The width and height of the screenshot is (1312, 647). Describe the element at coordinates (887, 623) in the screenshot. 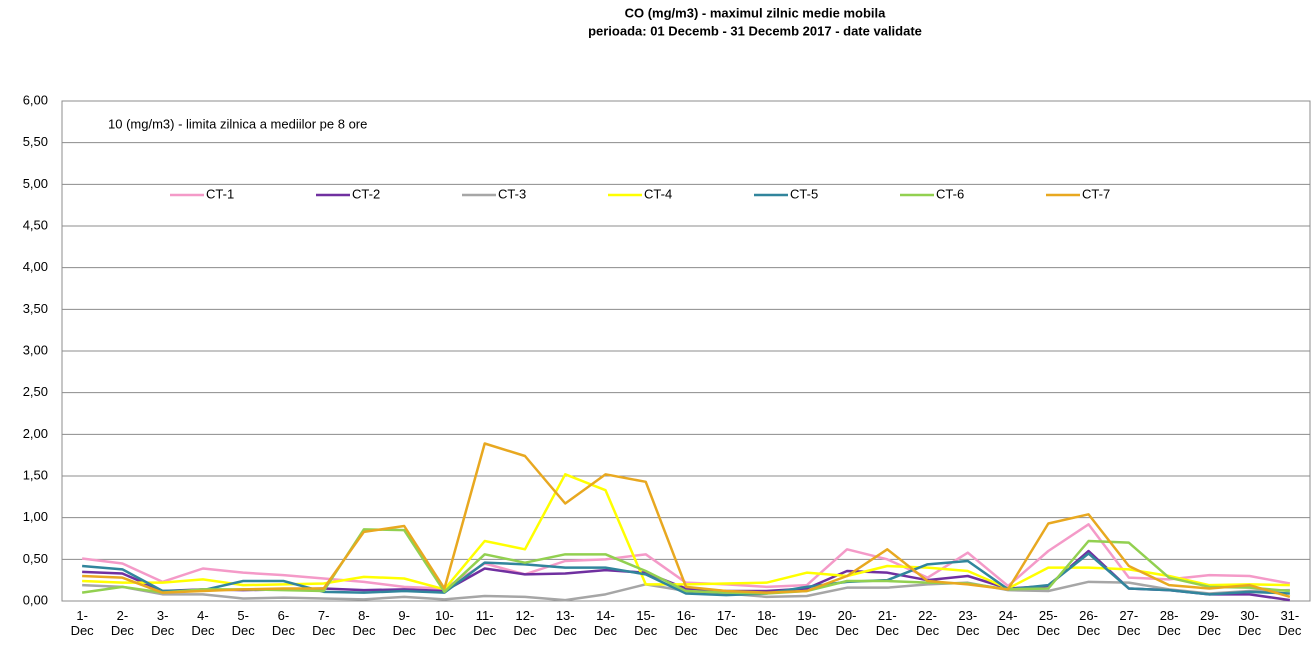

I see `x-tick-label: 21-Dec` at that location.